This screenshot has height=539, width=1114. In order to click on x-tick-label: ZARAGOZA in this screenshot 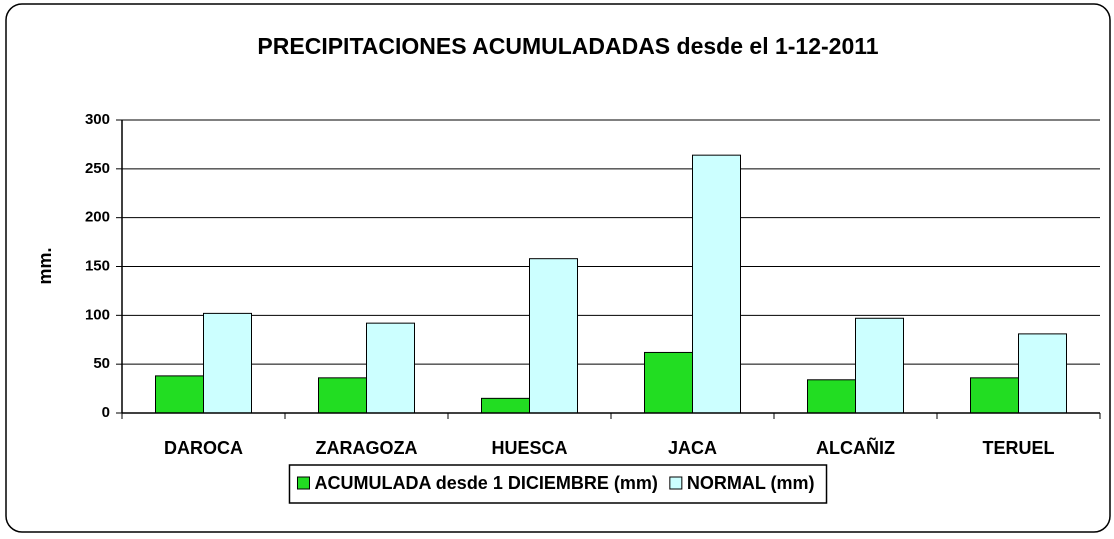, I will do `click(367, 448)`.